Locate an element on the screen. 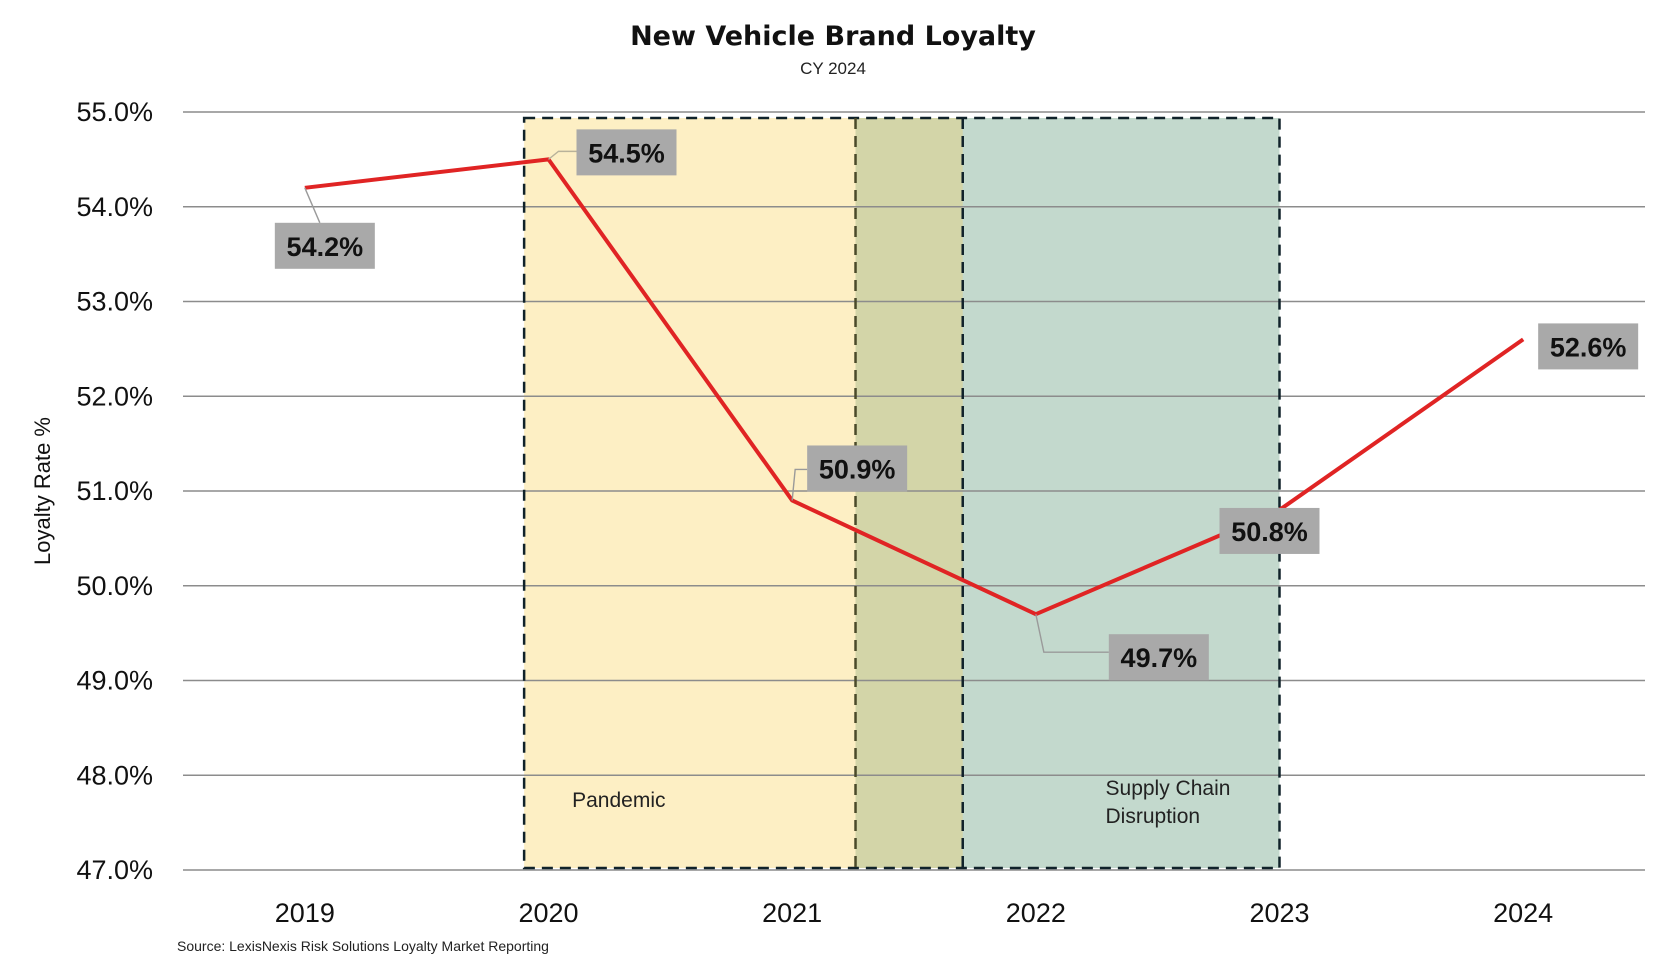  y-tick-label: 48.0% is located at coordinates (114, 775).